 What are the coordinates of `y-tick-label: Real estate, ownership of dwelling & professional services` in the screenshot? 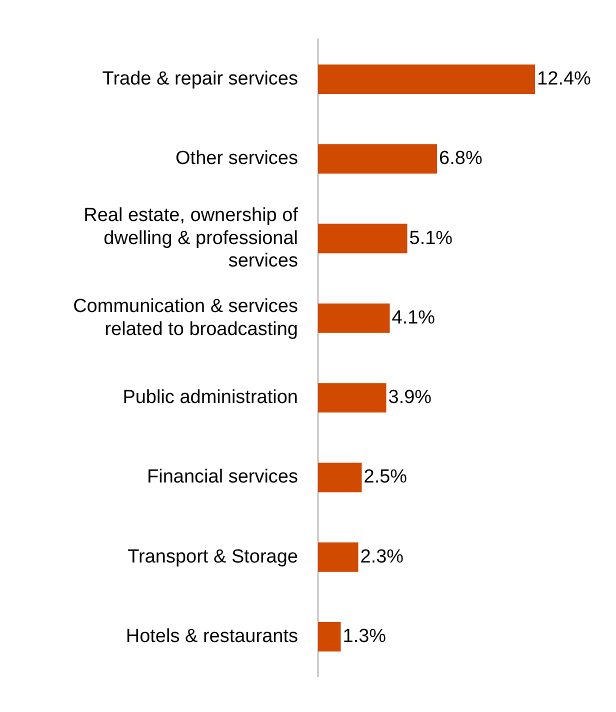 It's located at (191, 238).